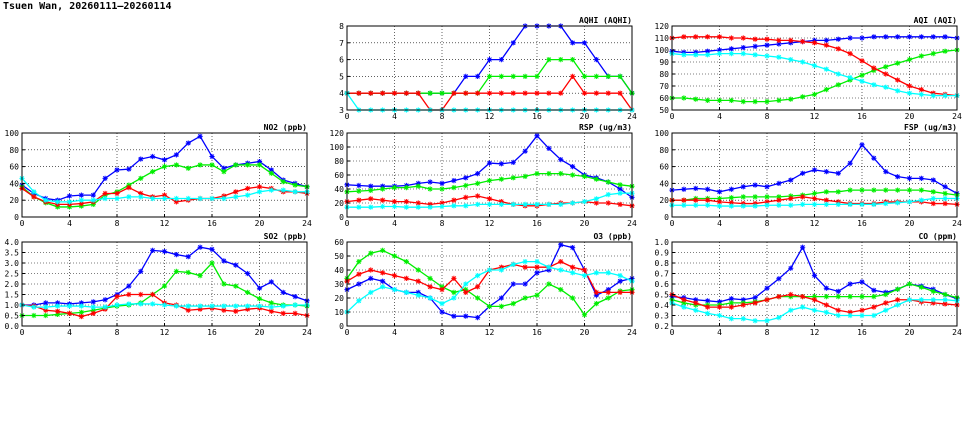  Describe the element at coordinates (743, 319) in the screenshot. I see `co-series-cyan-point` at that location.